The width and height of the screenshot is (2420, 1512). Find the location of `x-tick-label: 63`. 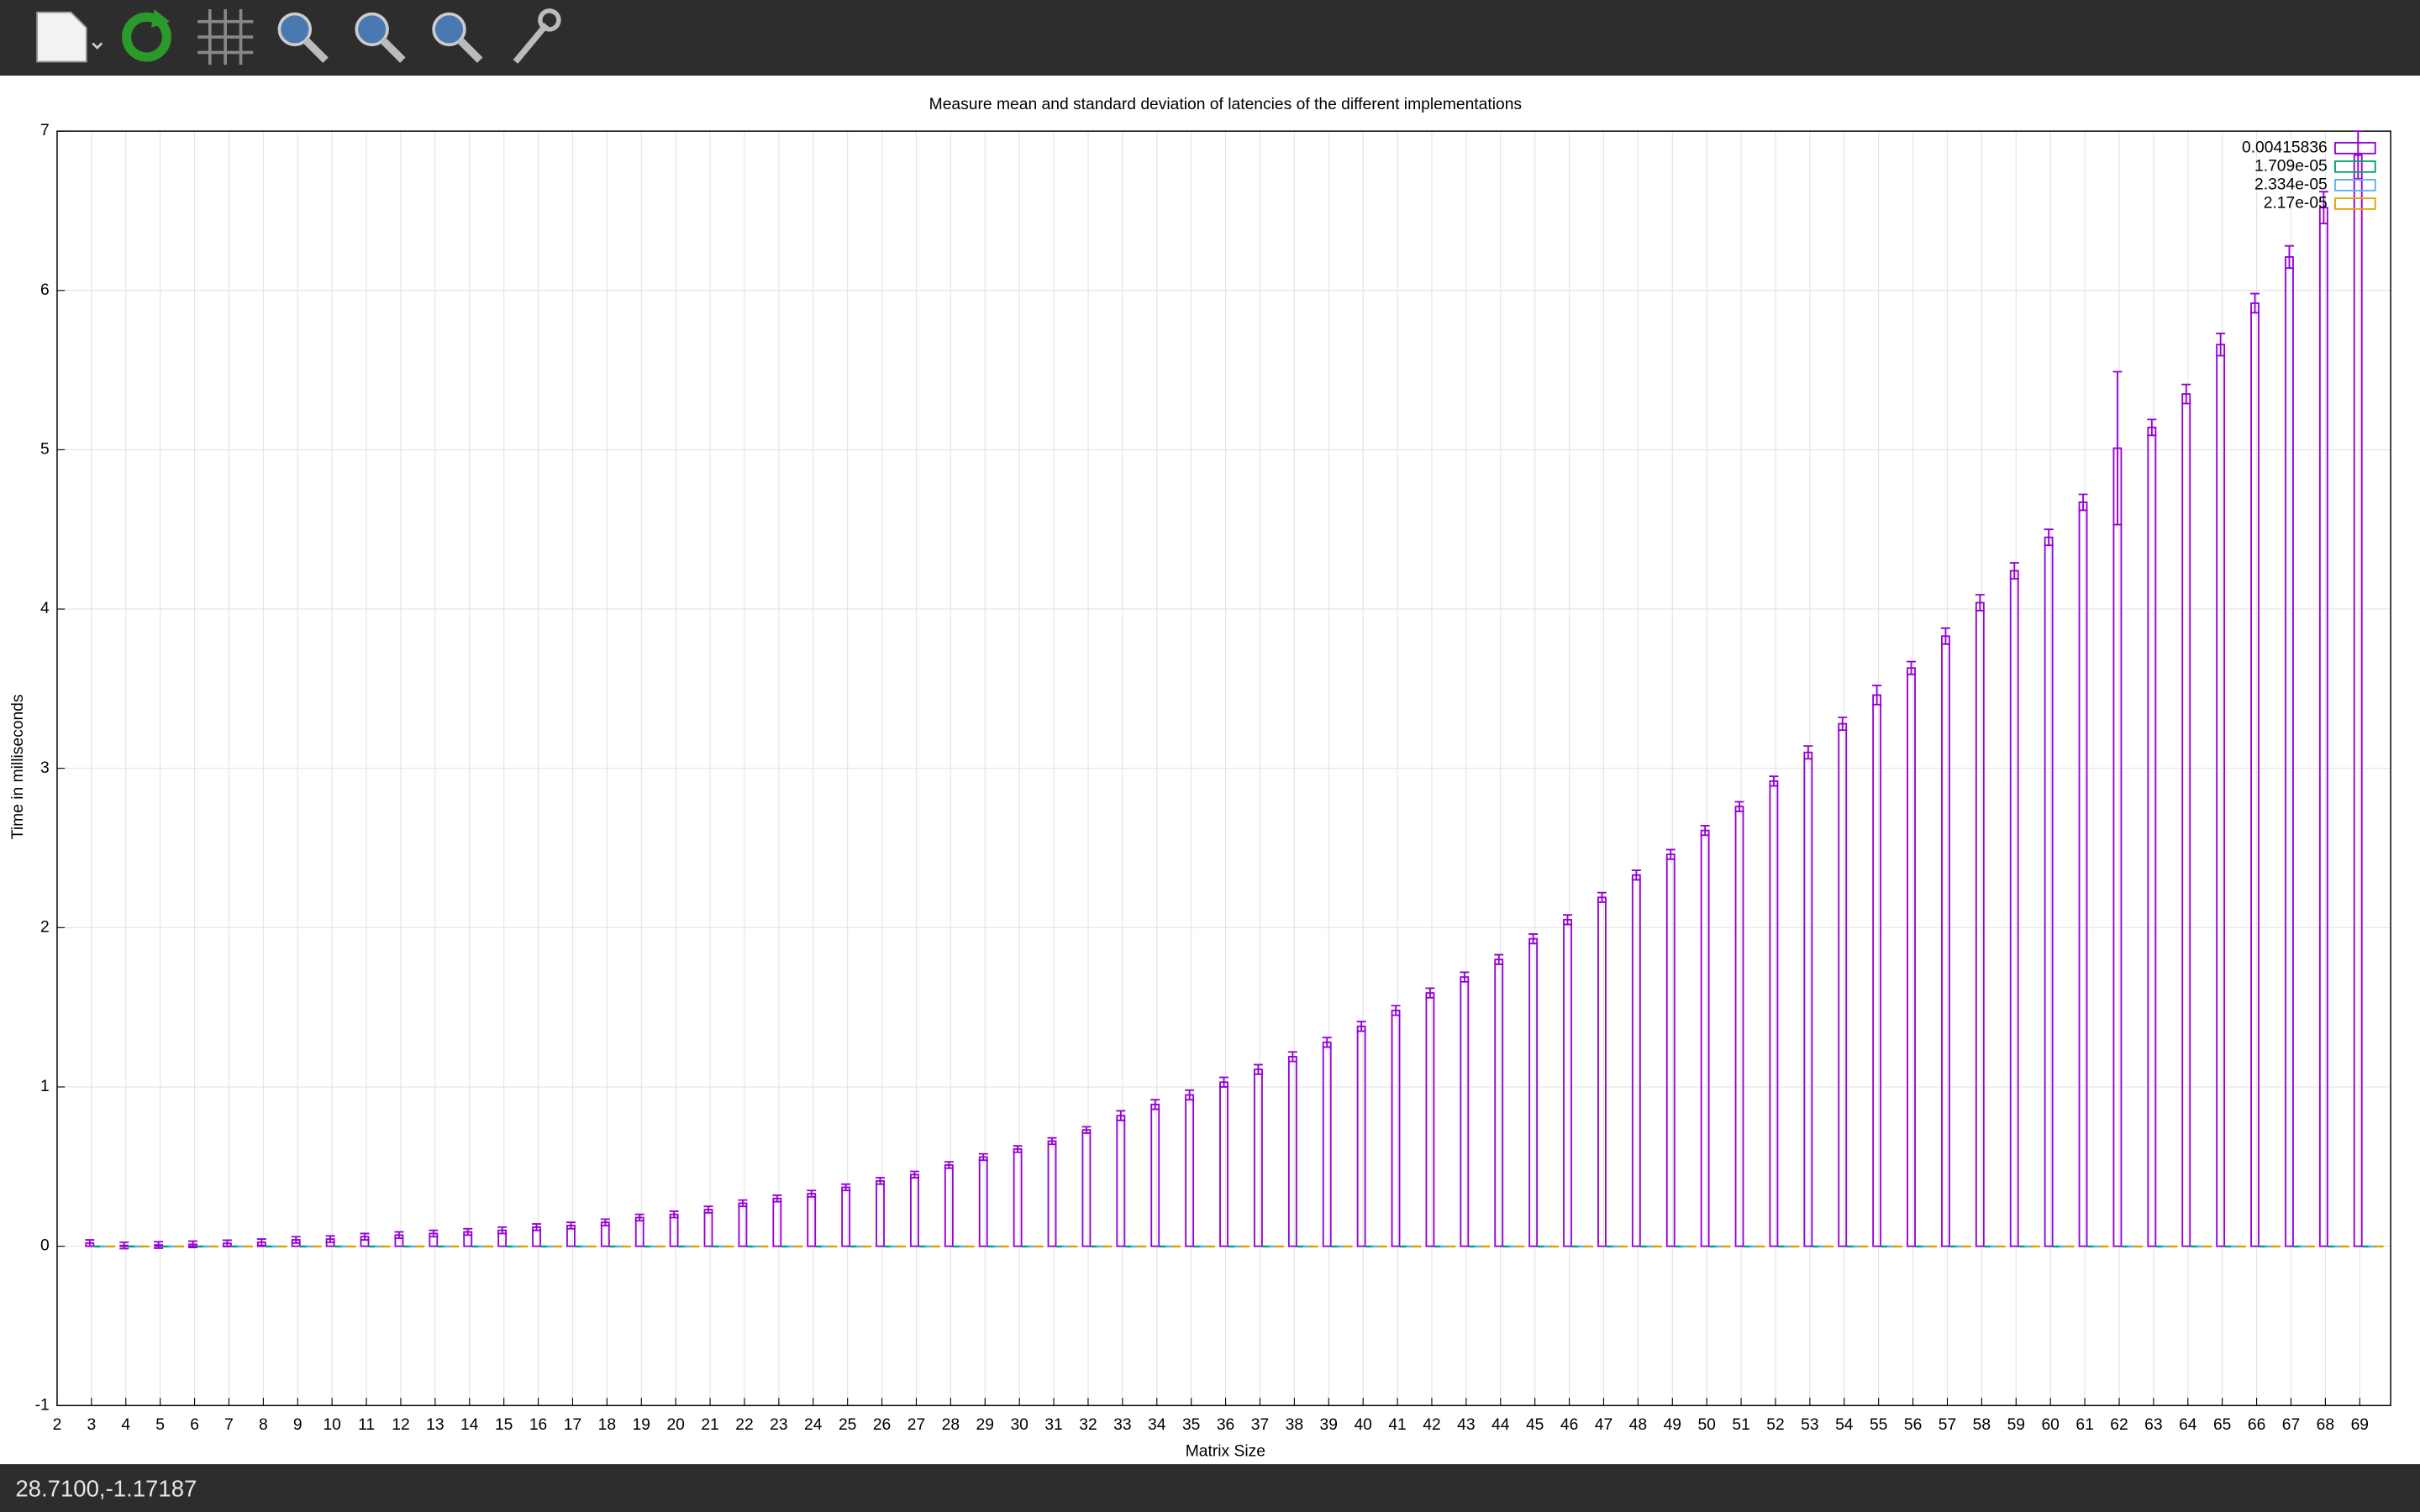

x-tick-label: 63 is located at coordinates (2153, 1425).